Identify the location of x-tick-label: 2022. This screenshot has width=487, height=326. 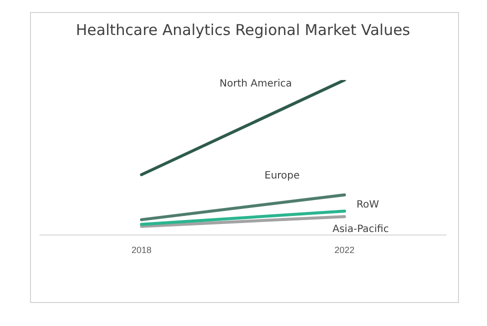
(344, 250).